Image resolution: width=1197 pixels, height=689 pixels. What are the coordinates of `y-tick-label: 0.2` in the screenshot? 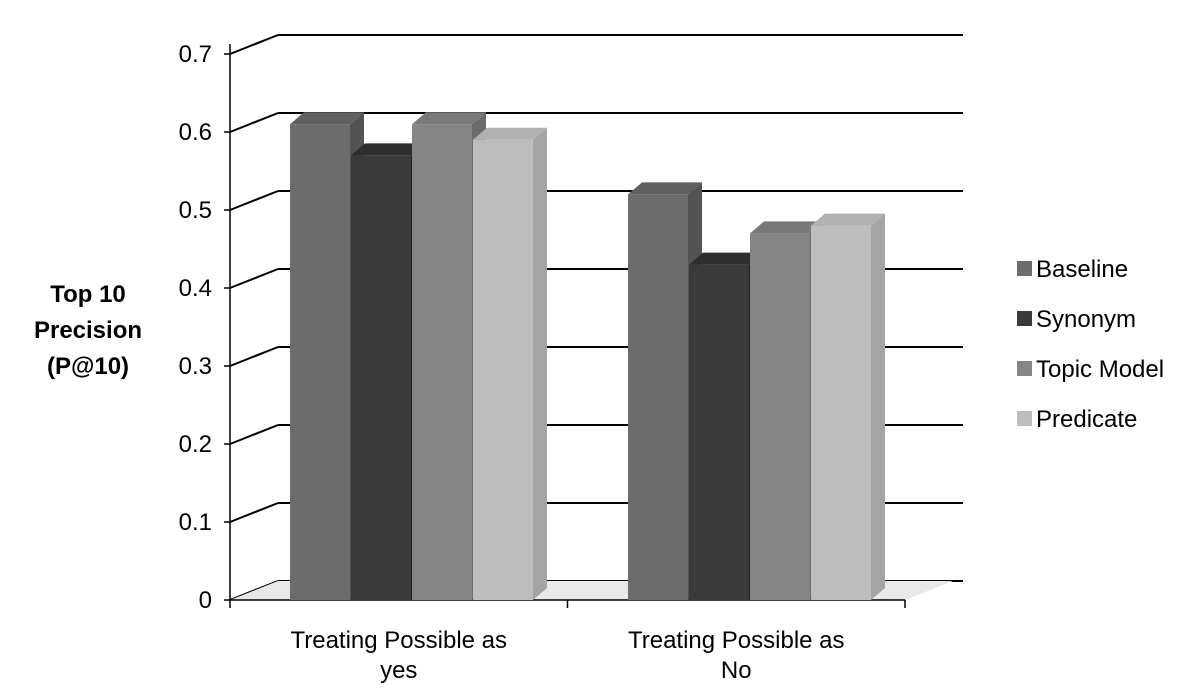 It's located at (195, 444).